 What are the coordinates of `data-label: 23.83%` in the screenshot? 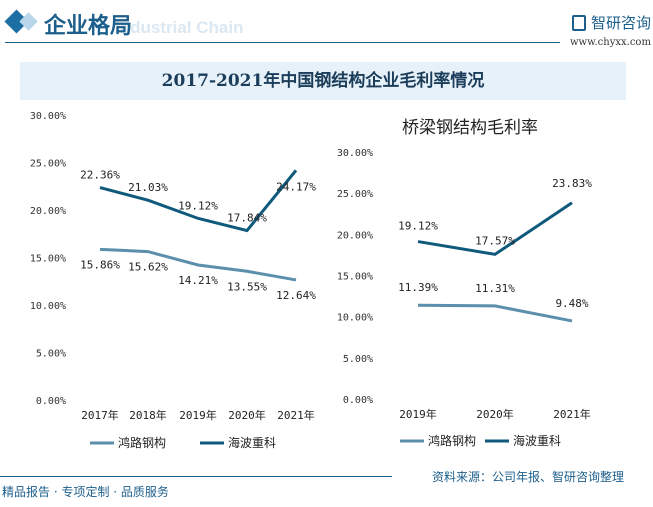 It's located at (572, 183).